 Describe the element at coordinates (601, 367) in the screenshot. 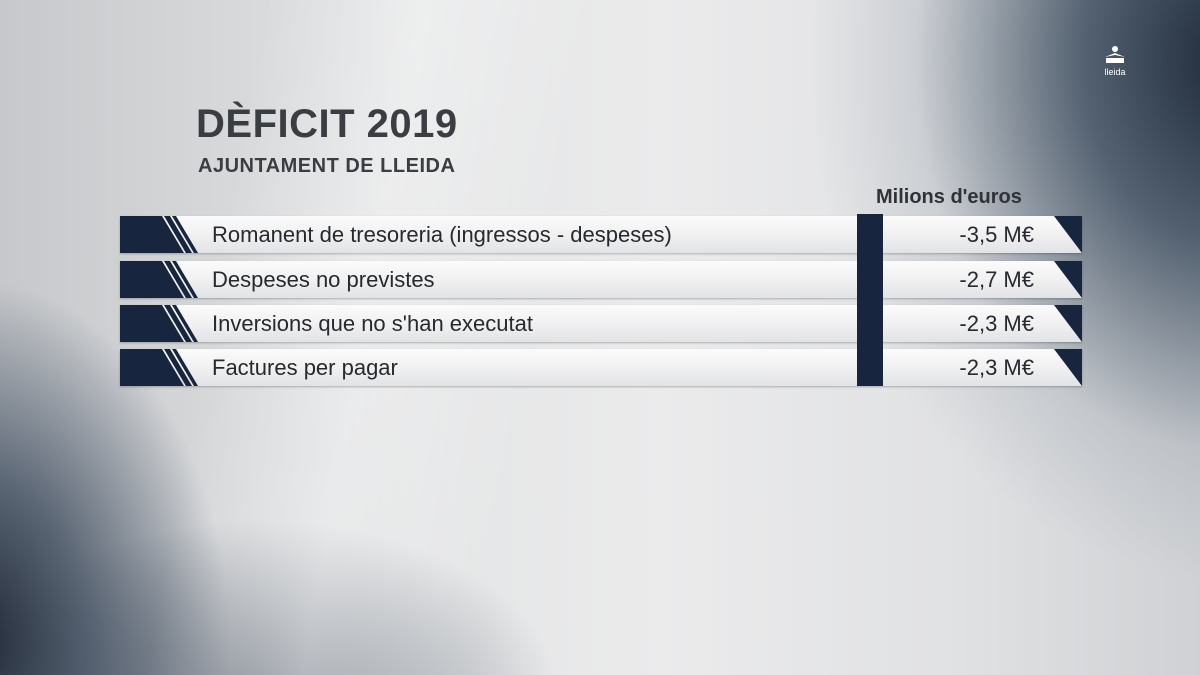

I see `deficit-row: Factures per pagar -2,3 M€` at that location.